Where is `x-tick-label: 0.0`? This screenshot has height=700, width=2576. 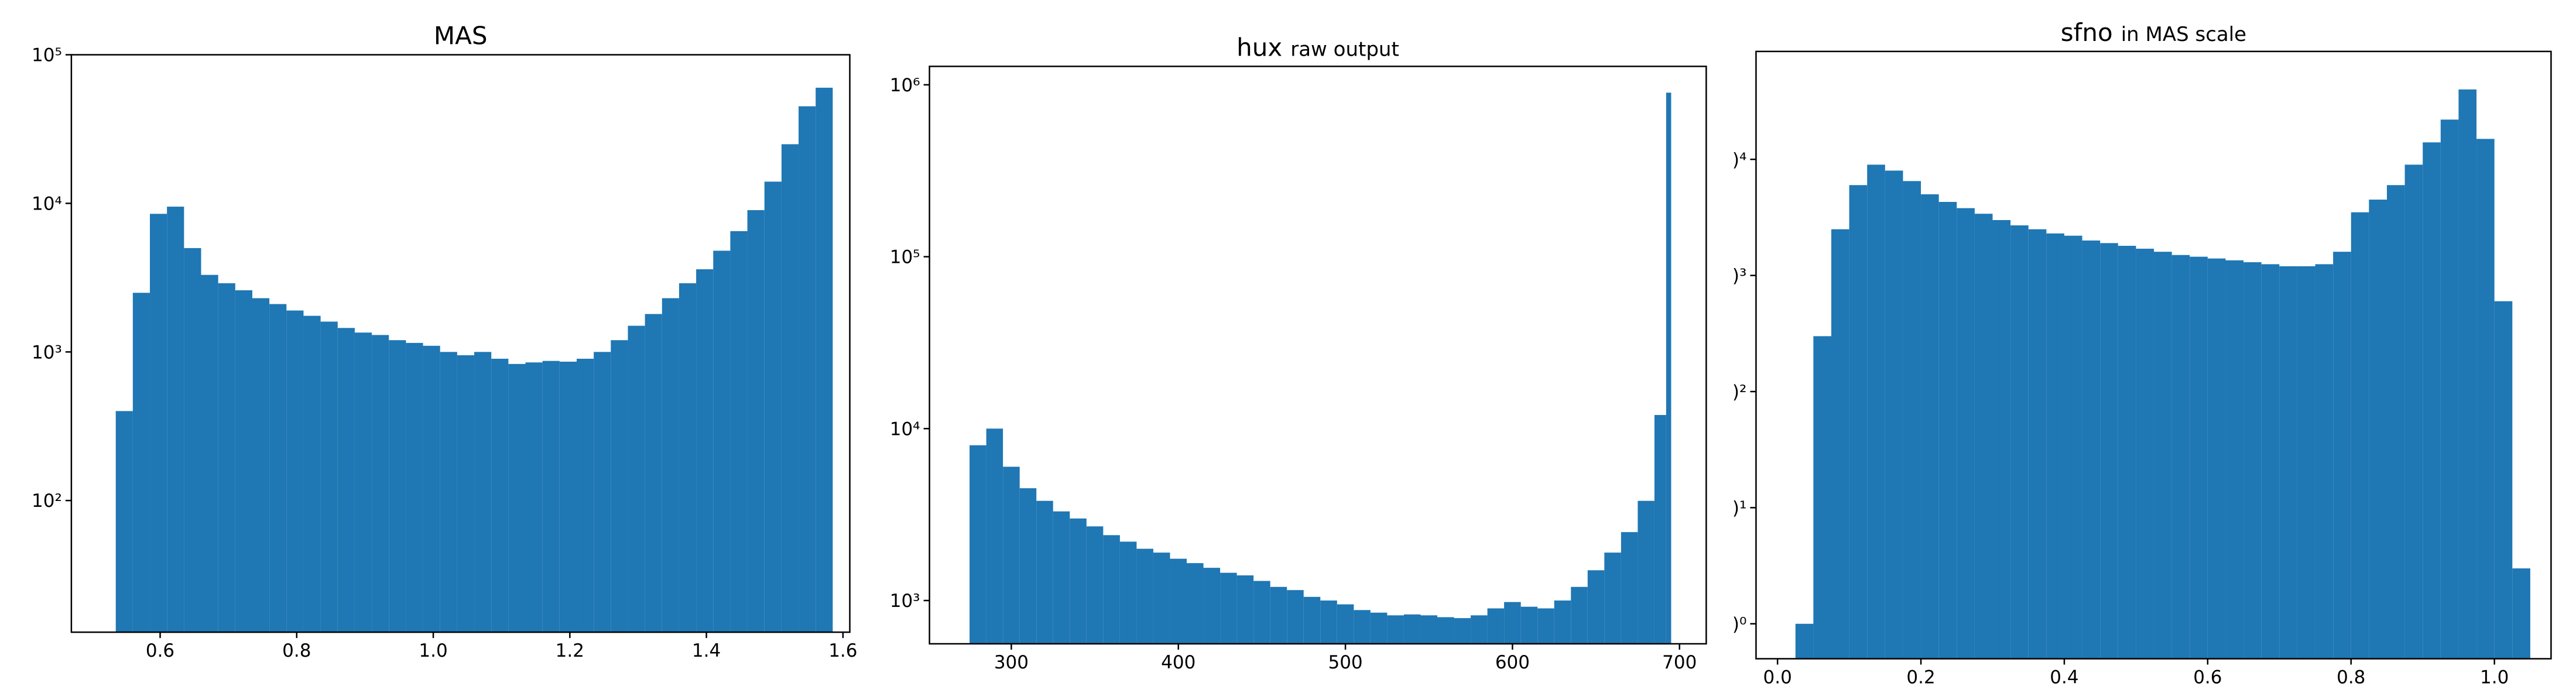 x-tick-label: 0.0 is located at coordinates (1777, 678).